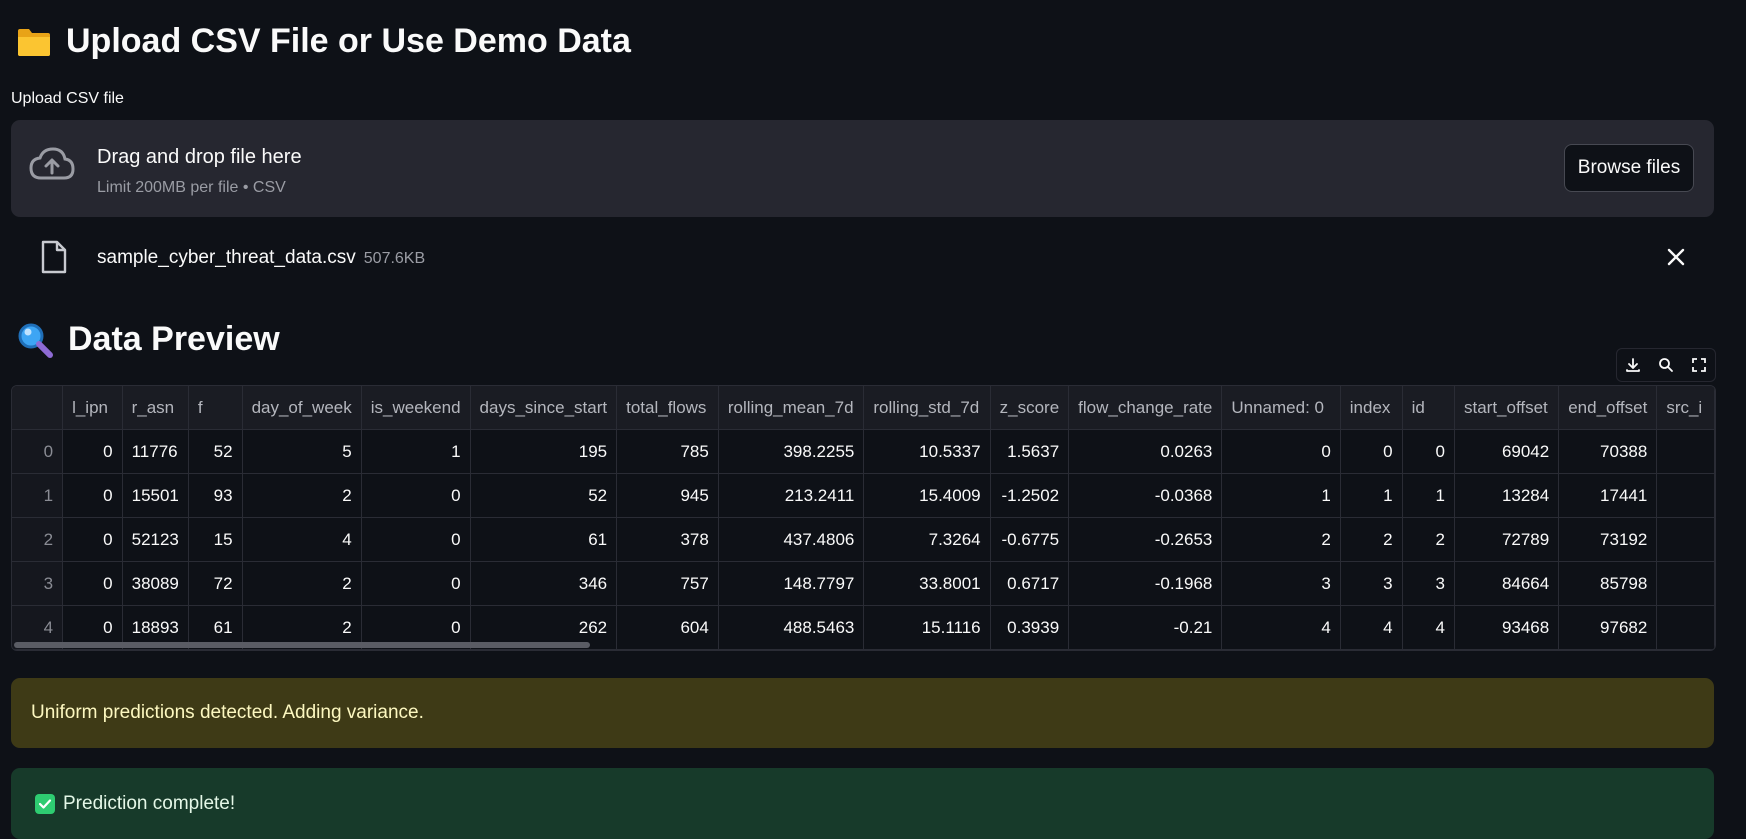  What do you see at coordinates (1030, 451) in the screenshot?
I see `table-cell: 1.5637` at bounding box center [1030, 451].